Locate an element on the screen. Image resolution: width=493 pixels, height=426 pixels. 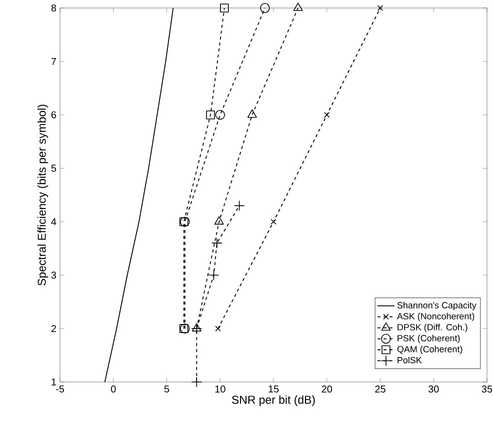
x-tick-label: 30 is located at coordinates (433, 389).